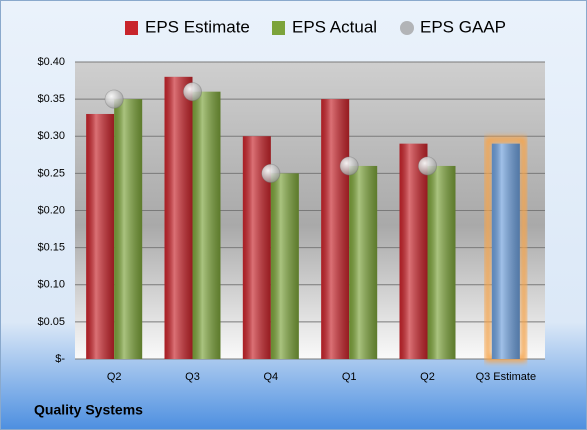 The height and width of the screenshot is (430, 587). Describe the element at coordinates (60, 359) in the screenshot. I see `y-tick-label: $-` at that location.